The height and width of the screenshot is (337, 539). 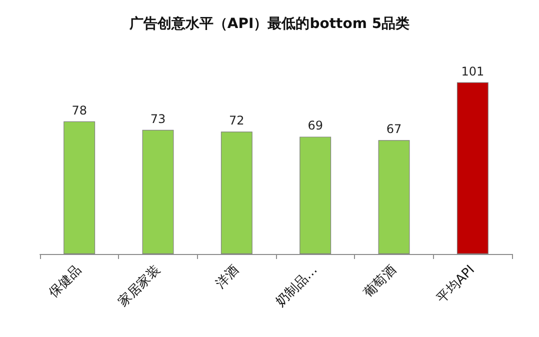 I want to click on x-tick-label: 保健品, so click(x=65, y=281).